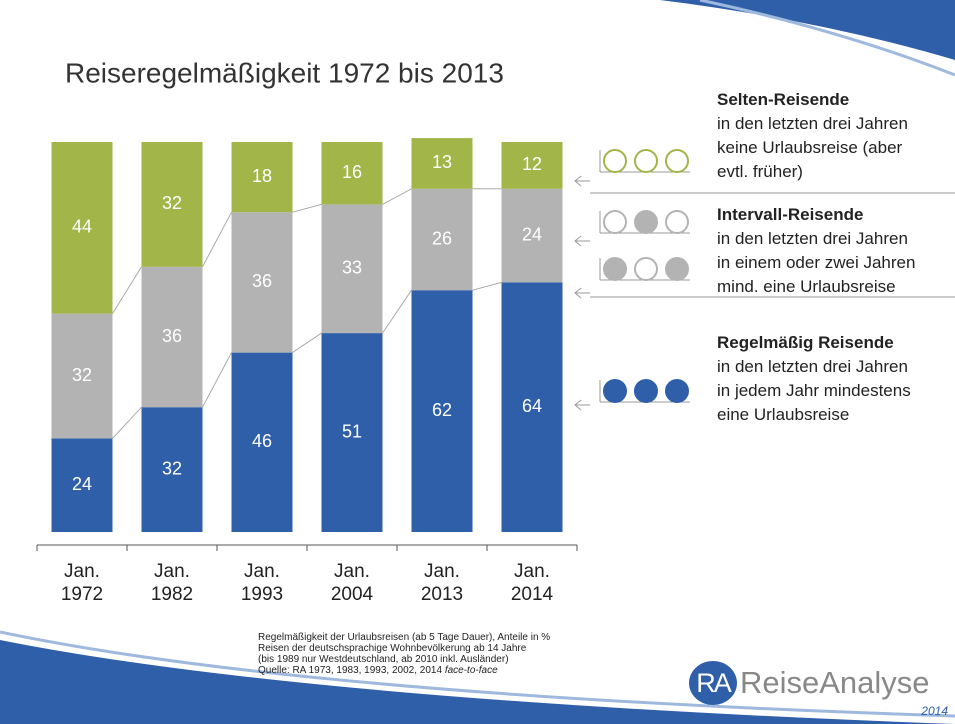 The width and height of the screenshot is (955, 724). Describe the element at coordinates (352, 583) in the screenshot. I see `x-tick-label: Jan. 2004` at that location.